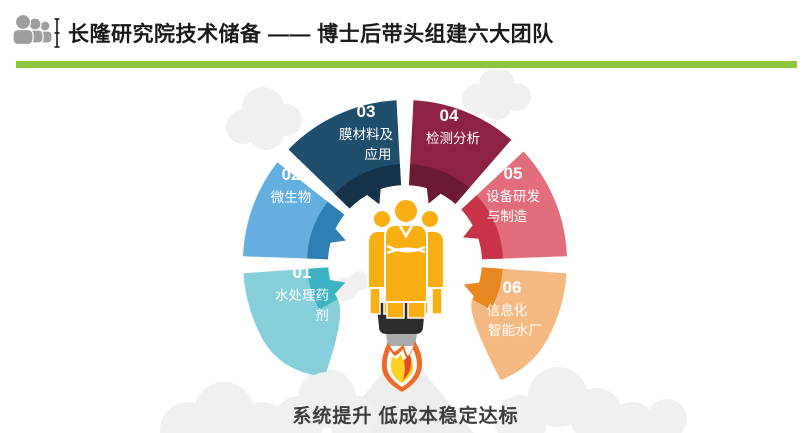  What do you see at coordinates (302, 272) in the screenshot?
I see `segment-number: 01` at bounding box center [302, 272].